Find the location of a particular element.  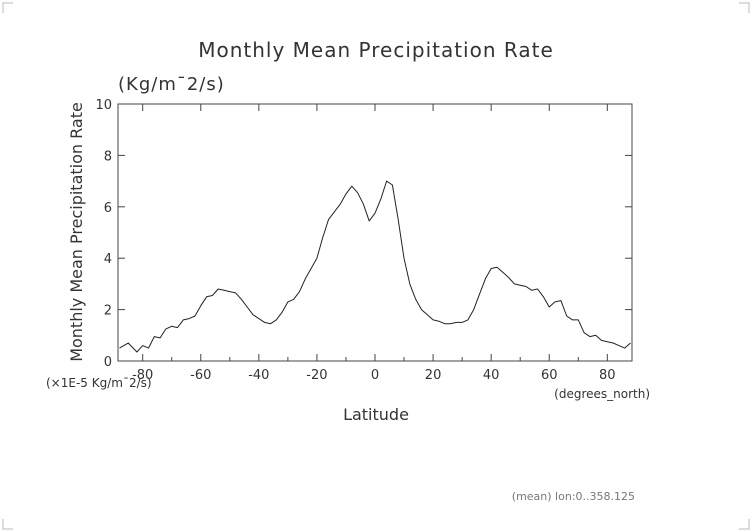

y-tick-label: 8 is located at coordinates (108, 156).